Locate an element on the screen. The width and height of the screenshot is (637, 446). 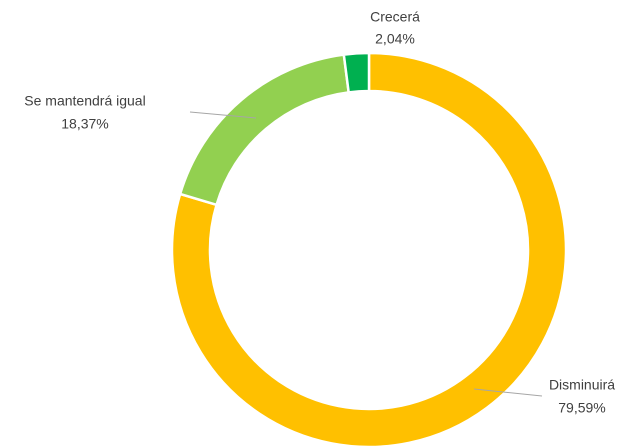
category-label: Se mantendrá igual is located at coordinates (84, 101).